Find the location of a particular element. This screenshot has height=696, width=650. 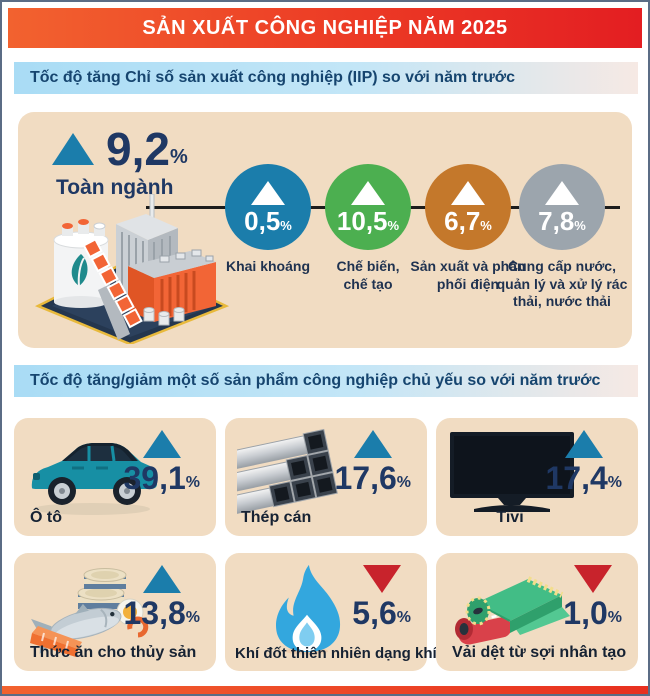

total-industry-stat: 9,2% Toàn ngành is located at coordinates (120, 163).